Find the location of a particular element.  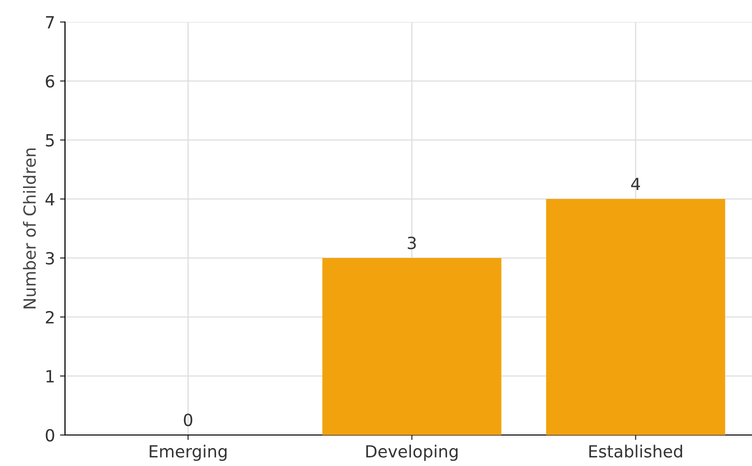

x-tick-label: Developing is located at coordinates (412, 452).